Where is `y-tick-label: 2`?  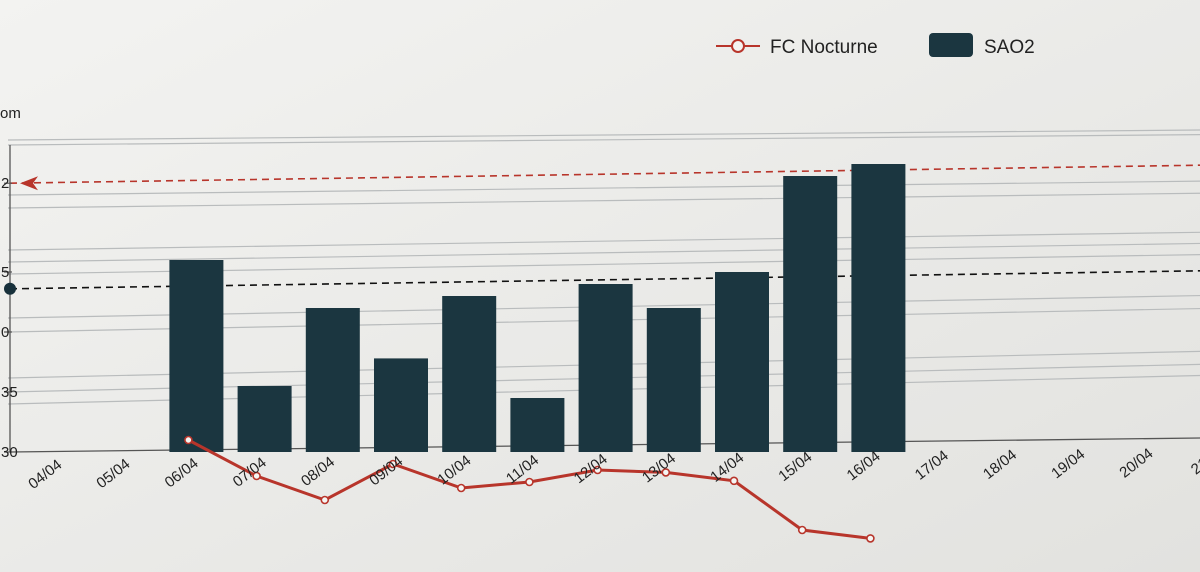 y-tick-label: 2 is located at coordinates (5, 183).